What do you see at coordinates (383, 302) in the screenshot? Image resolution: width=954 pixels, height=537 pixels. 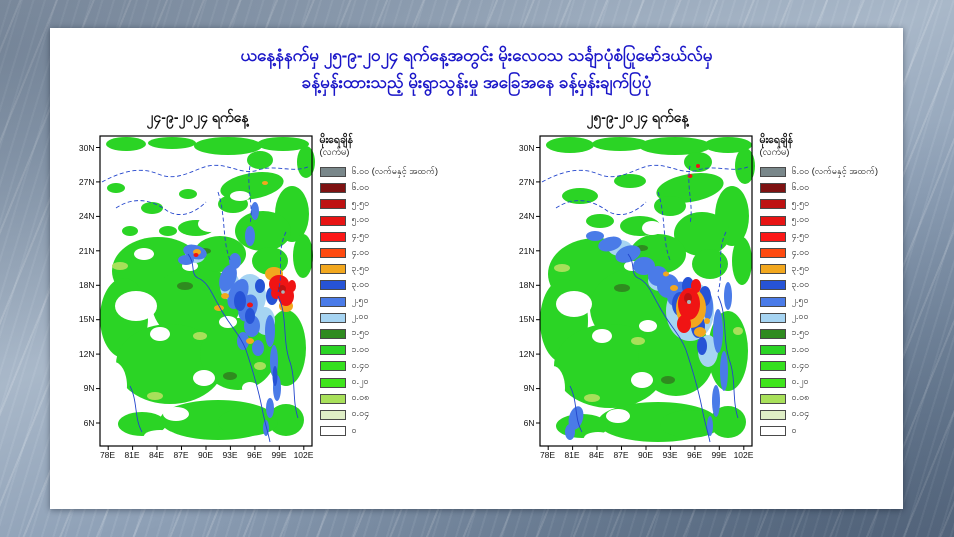 I see `legend-item: ၂.၅၀` at bounding box center [383, 302].